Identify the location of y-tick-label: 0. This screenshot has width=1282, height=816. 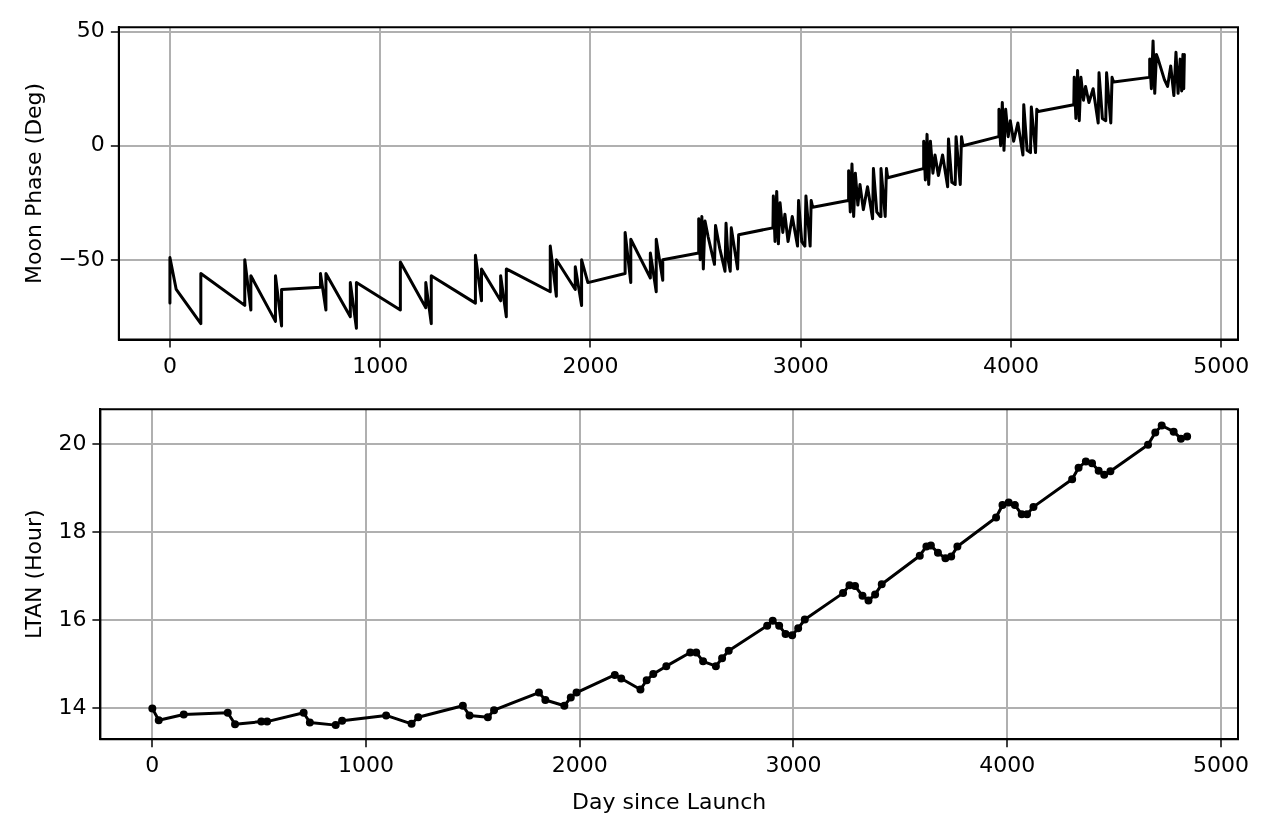
(97, 144).